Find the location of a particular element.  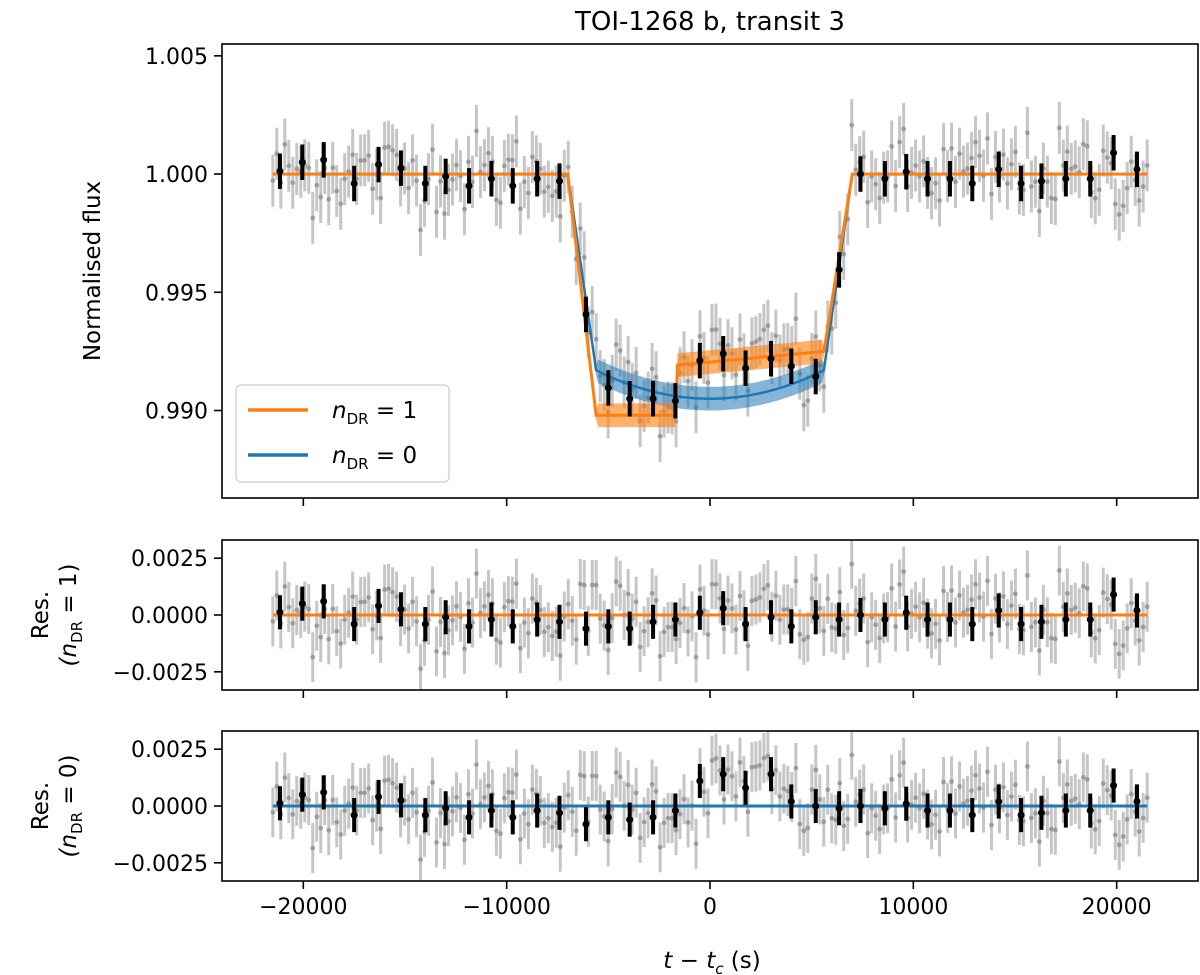

svg-text: t − tc (s) is located at coordinates (711, 961).